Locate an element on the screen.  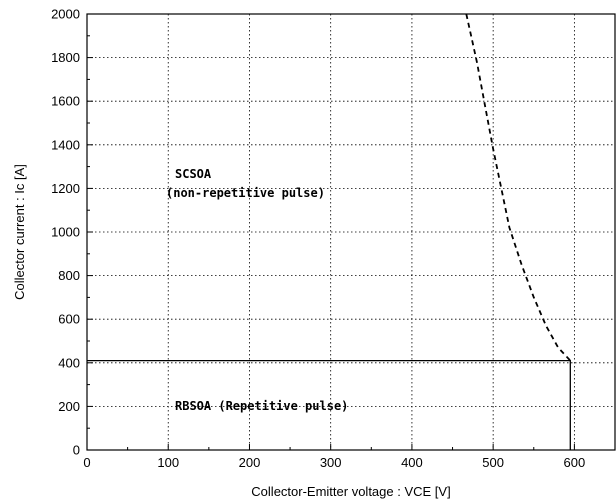
y-tick-label: 800 is located at coordinates (69, 275).